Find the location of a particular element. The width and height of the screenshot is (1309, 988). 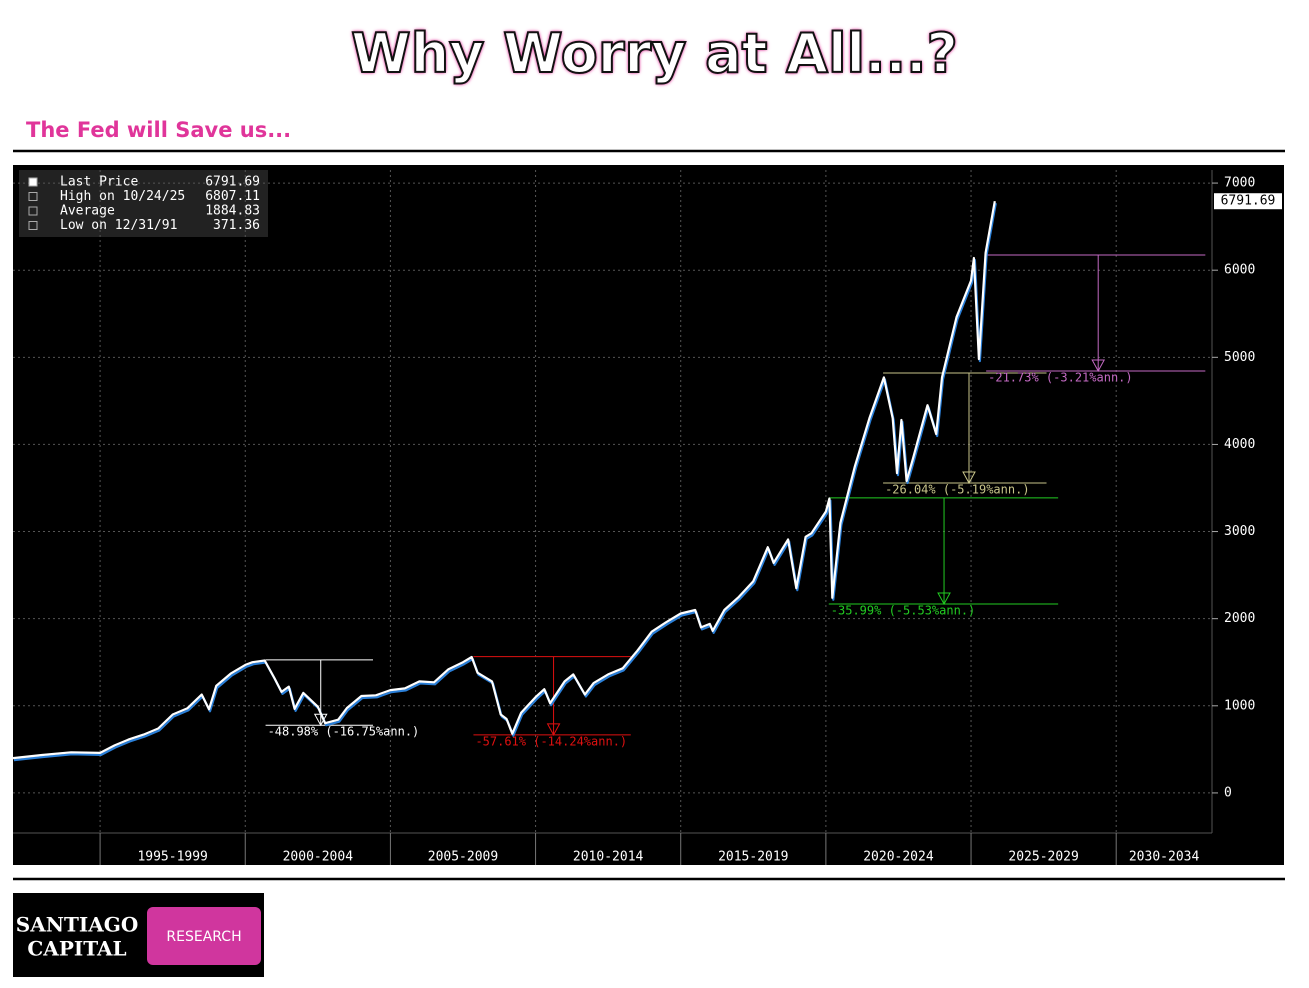

legend-value: 371.36 is located at coordinates (236, 225).